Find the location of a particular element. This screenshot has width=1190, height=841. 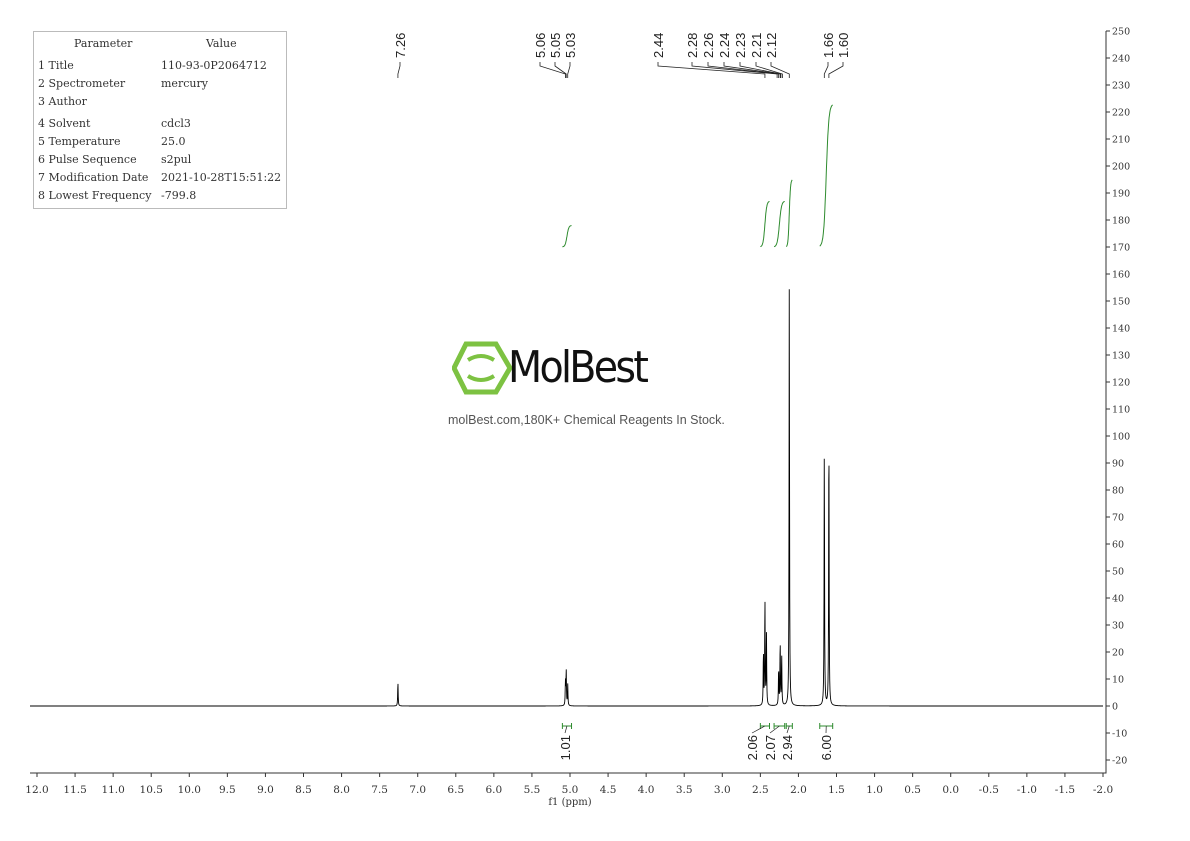

x-tick-label: 8.0 is located at coordinates (341, 790).